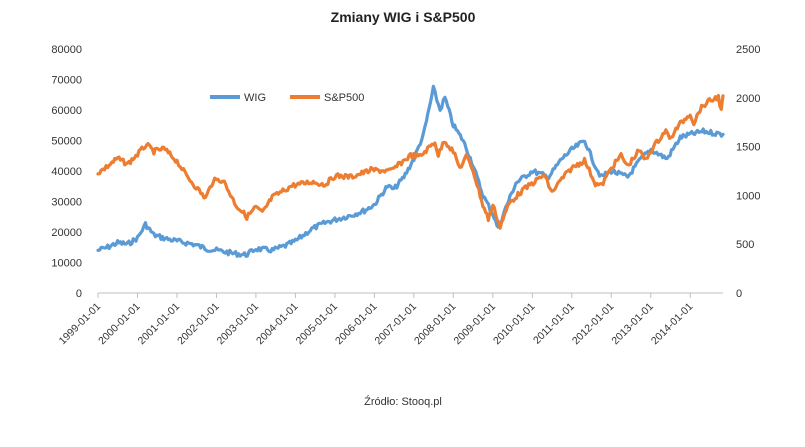 This screenshot has width=805, height=447. Describe the element at coordinates (66, 142) in the screenshot. I see `y-left-tick-label: 50000` at that location.